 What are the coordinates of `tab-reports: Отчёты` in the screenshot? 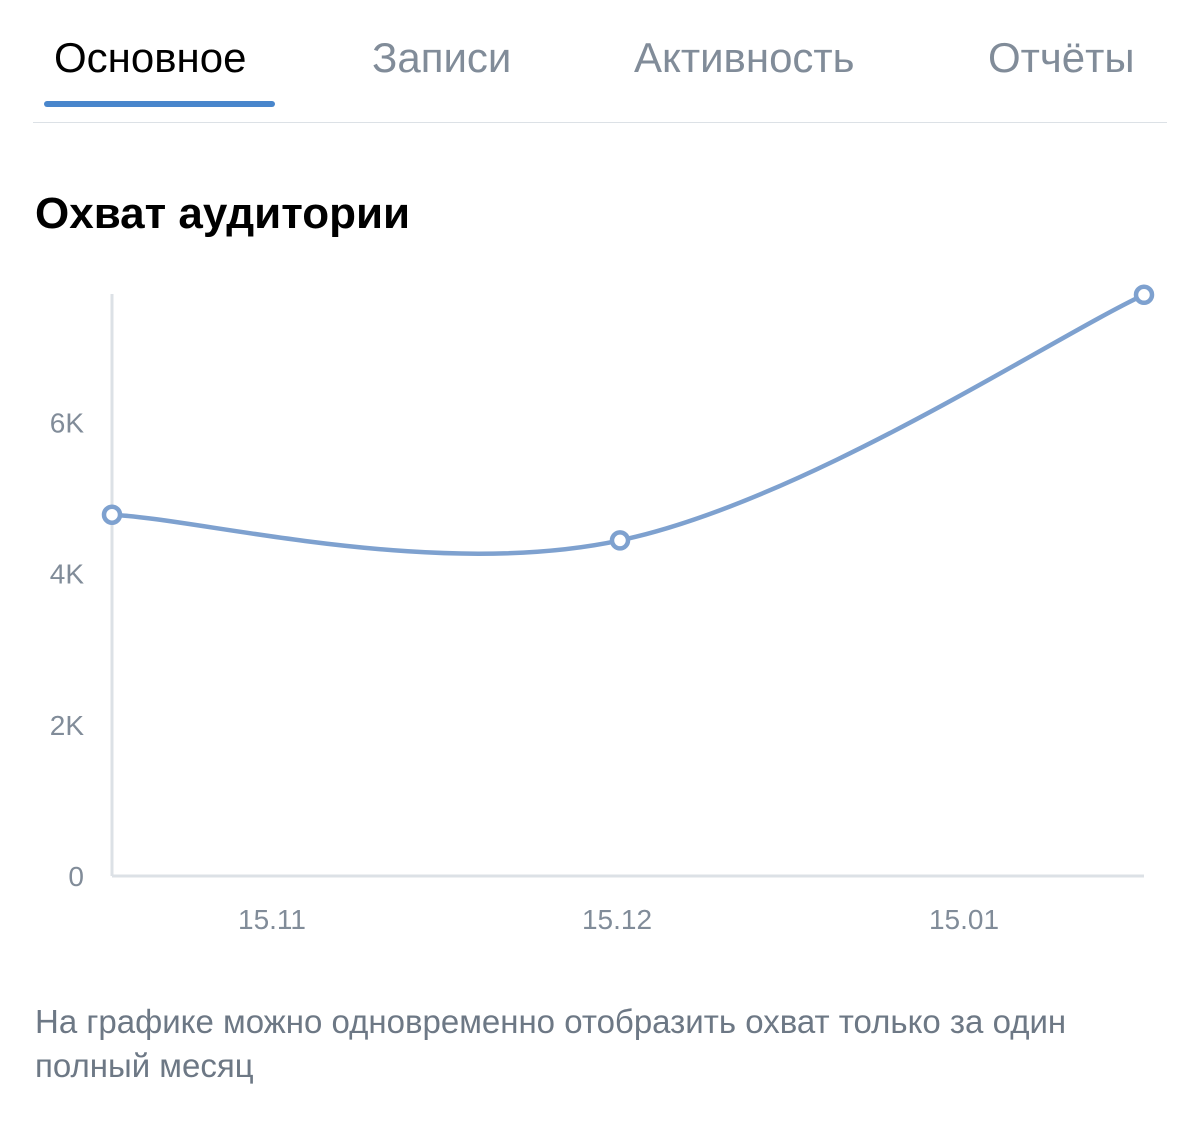 It's located at (1061, 57).